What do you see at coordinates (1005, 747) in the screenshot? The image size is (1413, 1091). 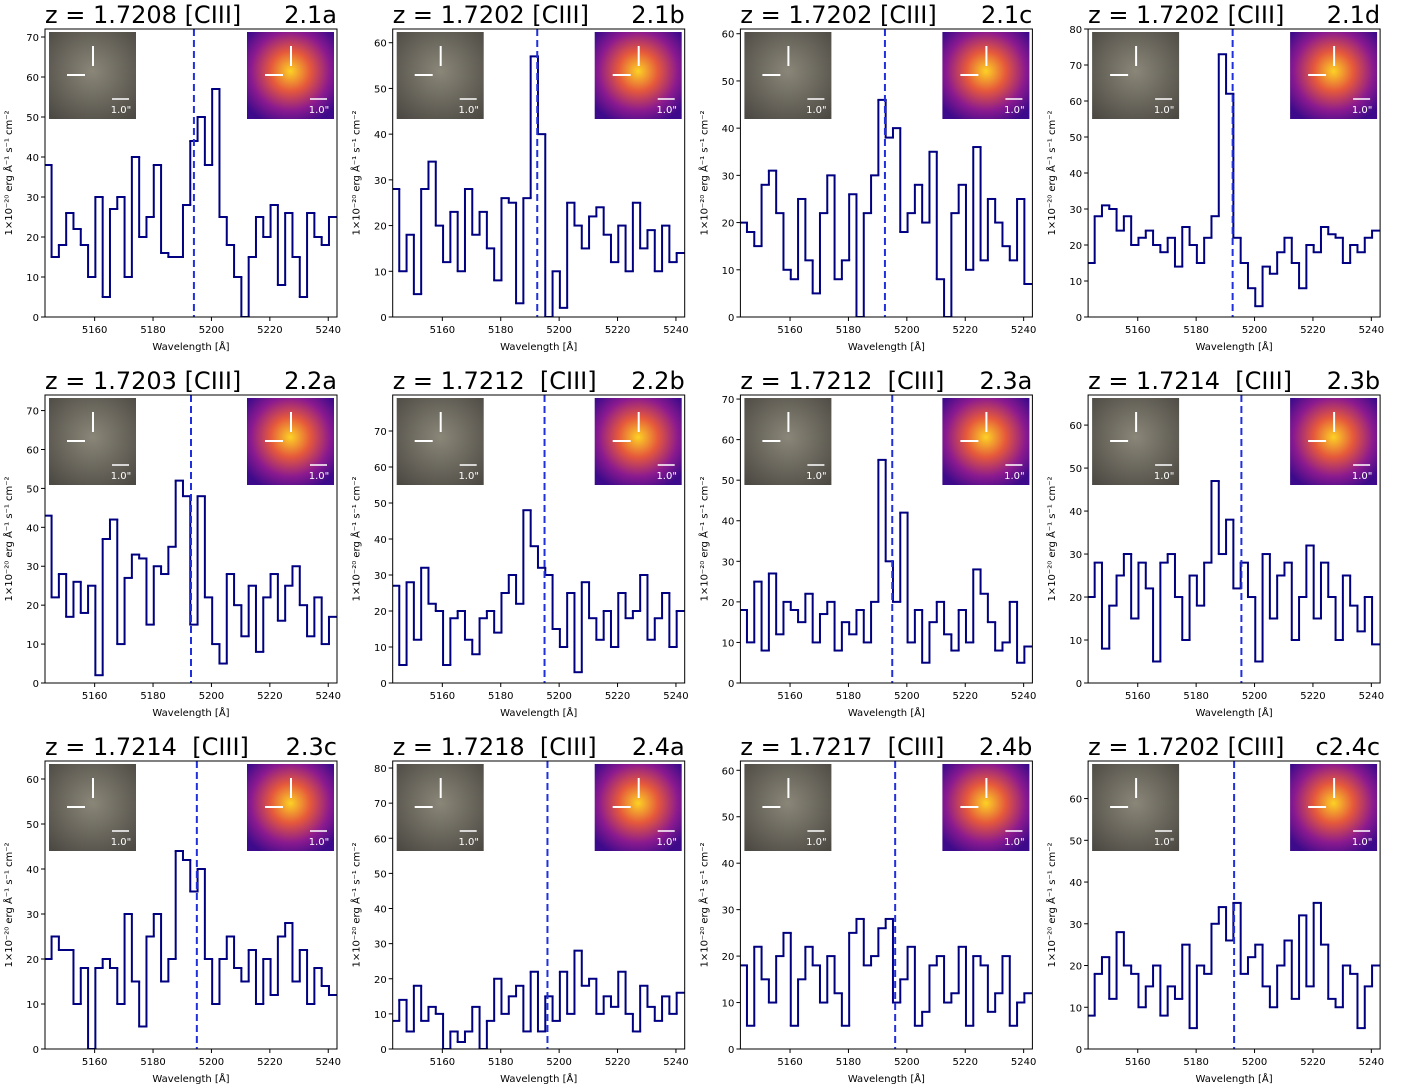 I see `panel-label: 2.4b` at bounding box center [1005, 747].